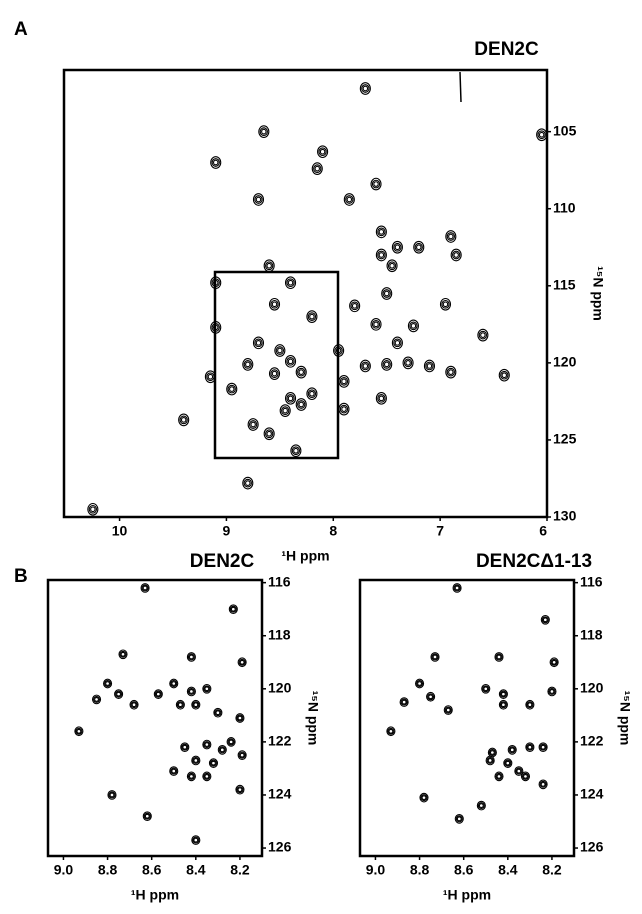 Image resolution: width=642 pixels, height=914 pixels. I want to click on y-tick-label: 116, so click(279, 581).